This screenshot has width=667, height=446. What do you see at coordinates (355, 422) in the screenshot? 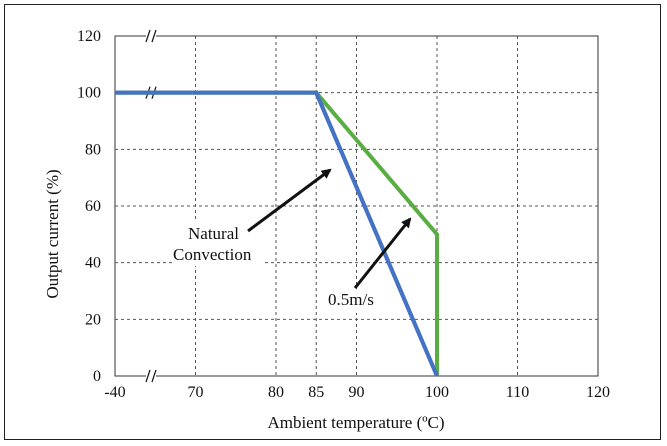
I see `x-axis-label: Ambient temperature (ºC)` at bounding box center [355, 422].